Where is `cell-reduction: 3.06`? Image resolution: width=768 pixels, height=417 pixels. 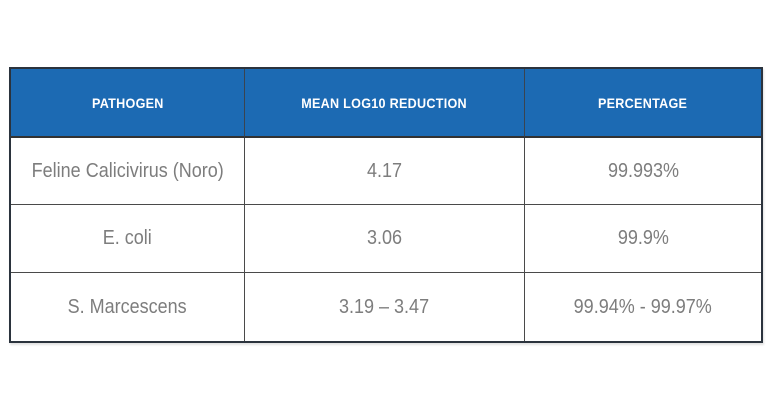 cell-reduction: 3.06 is located at coordinates (385, 239).